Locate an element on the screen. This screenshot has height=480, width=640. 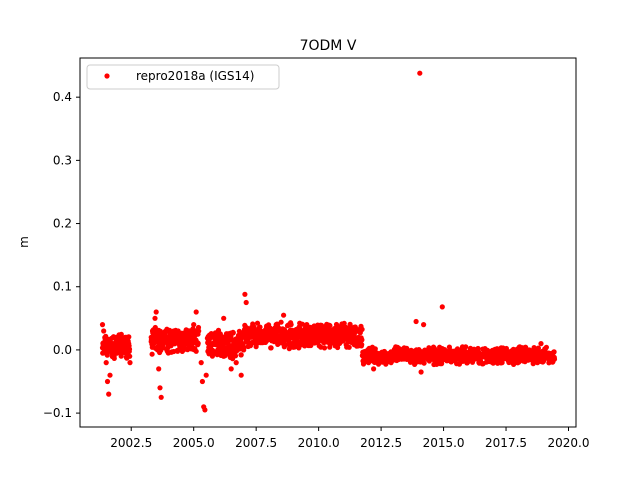
y-tick-label: −0.1 is located at coordinates (57, 413).